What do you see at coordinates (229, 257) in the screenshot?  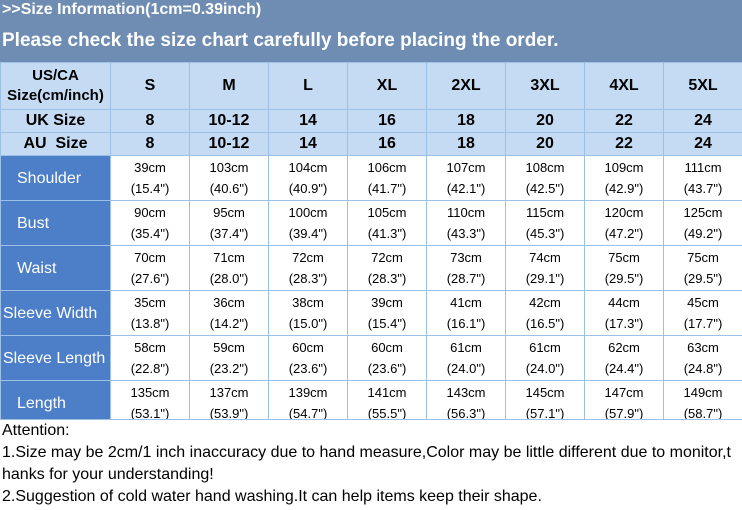 I see `measurement-cm: 71cm` at bounding box center [229, 257].